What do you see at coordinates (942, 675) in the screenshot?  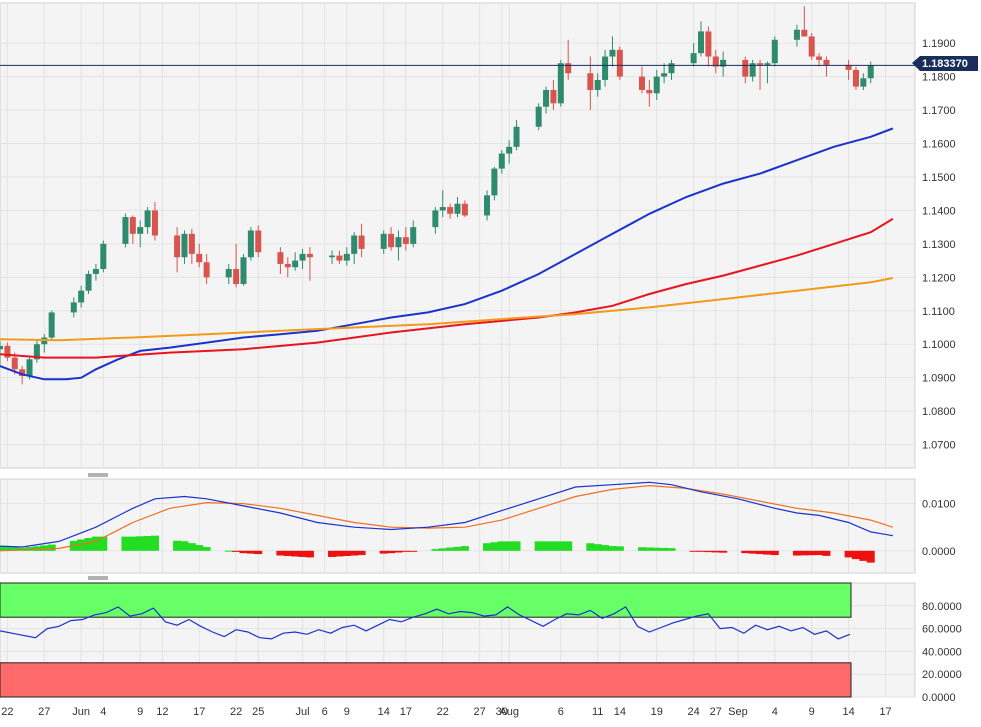 I see `rsi-y-tick-label: 20.0000` at bounding box center [942, 675].